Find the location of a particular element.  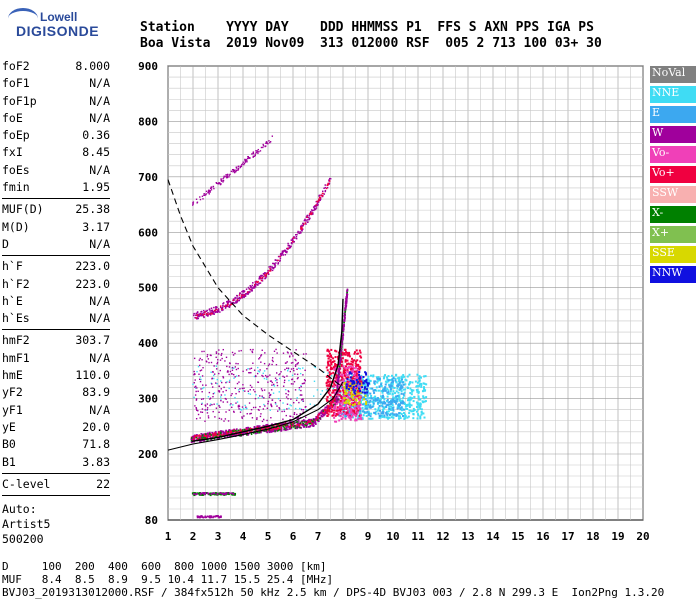

echo-point-sse is located at coordinates (366, 403).